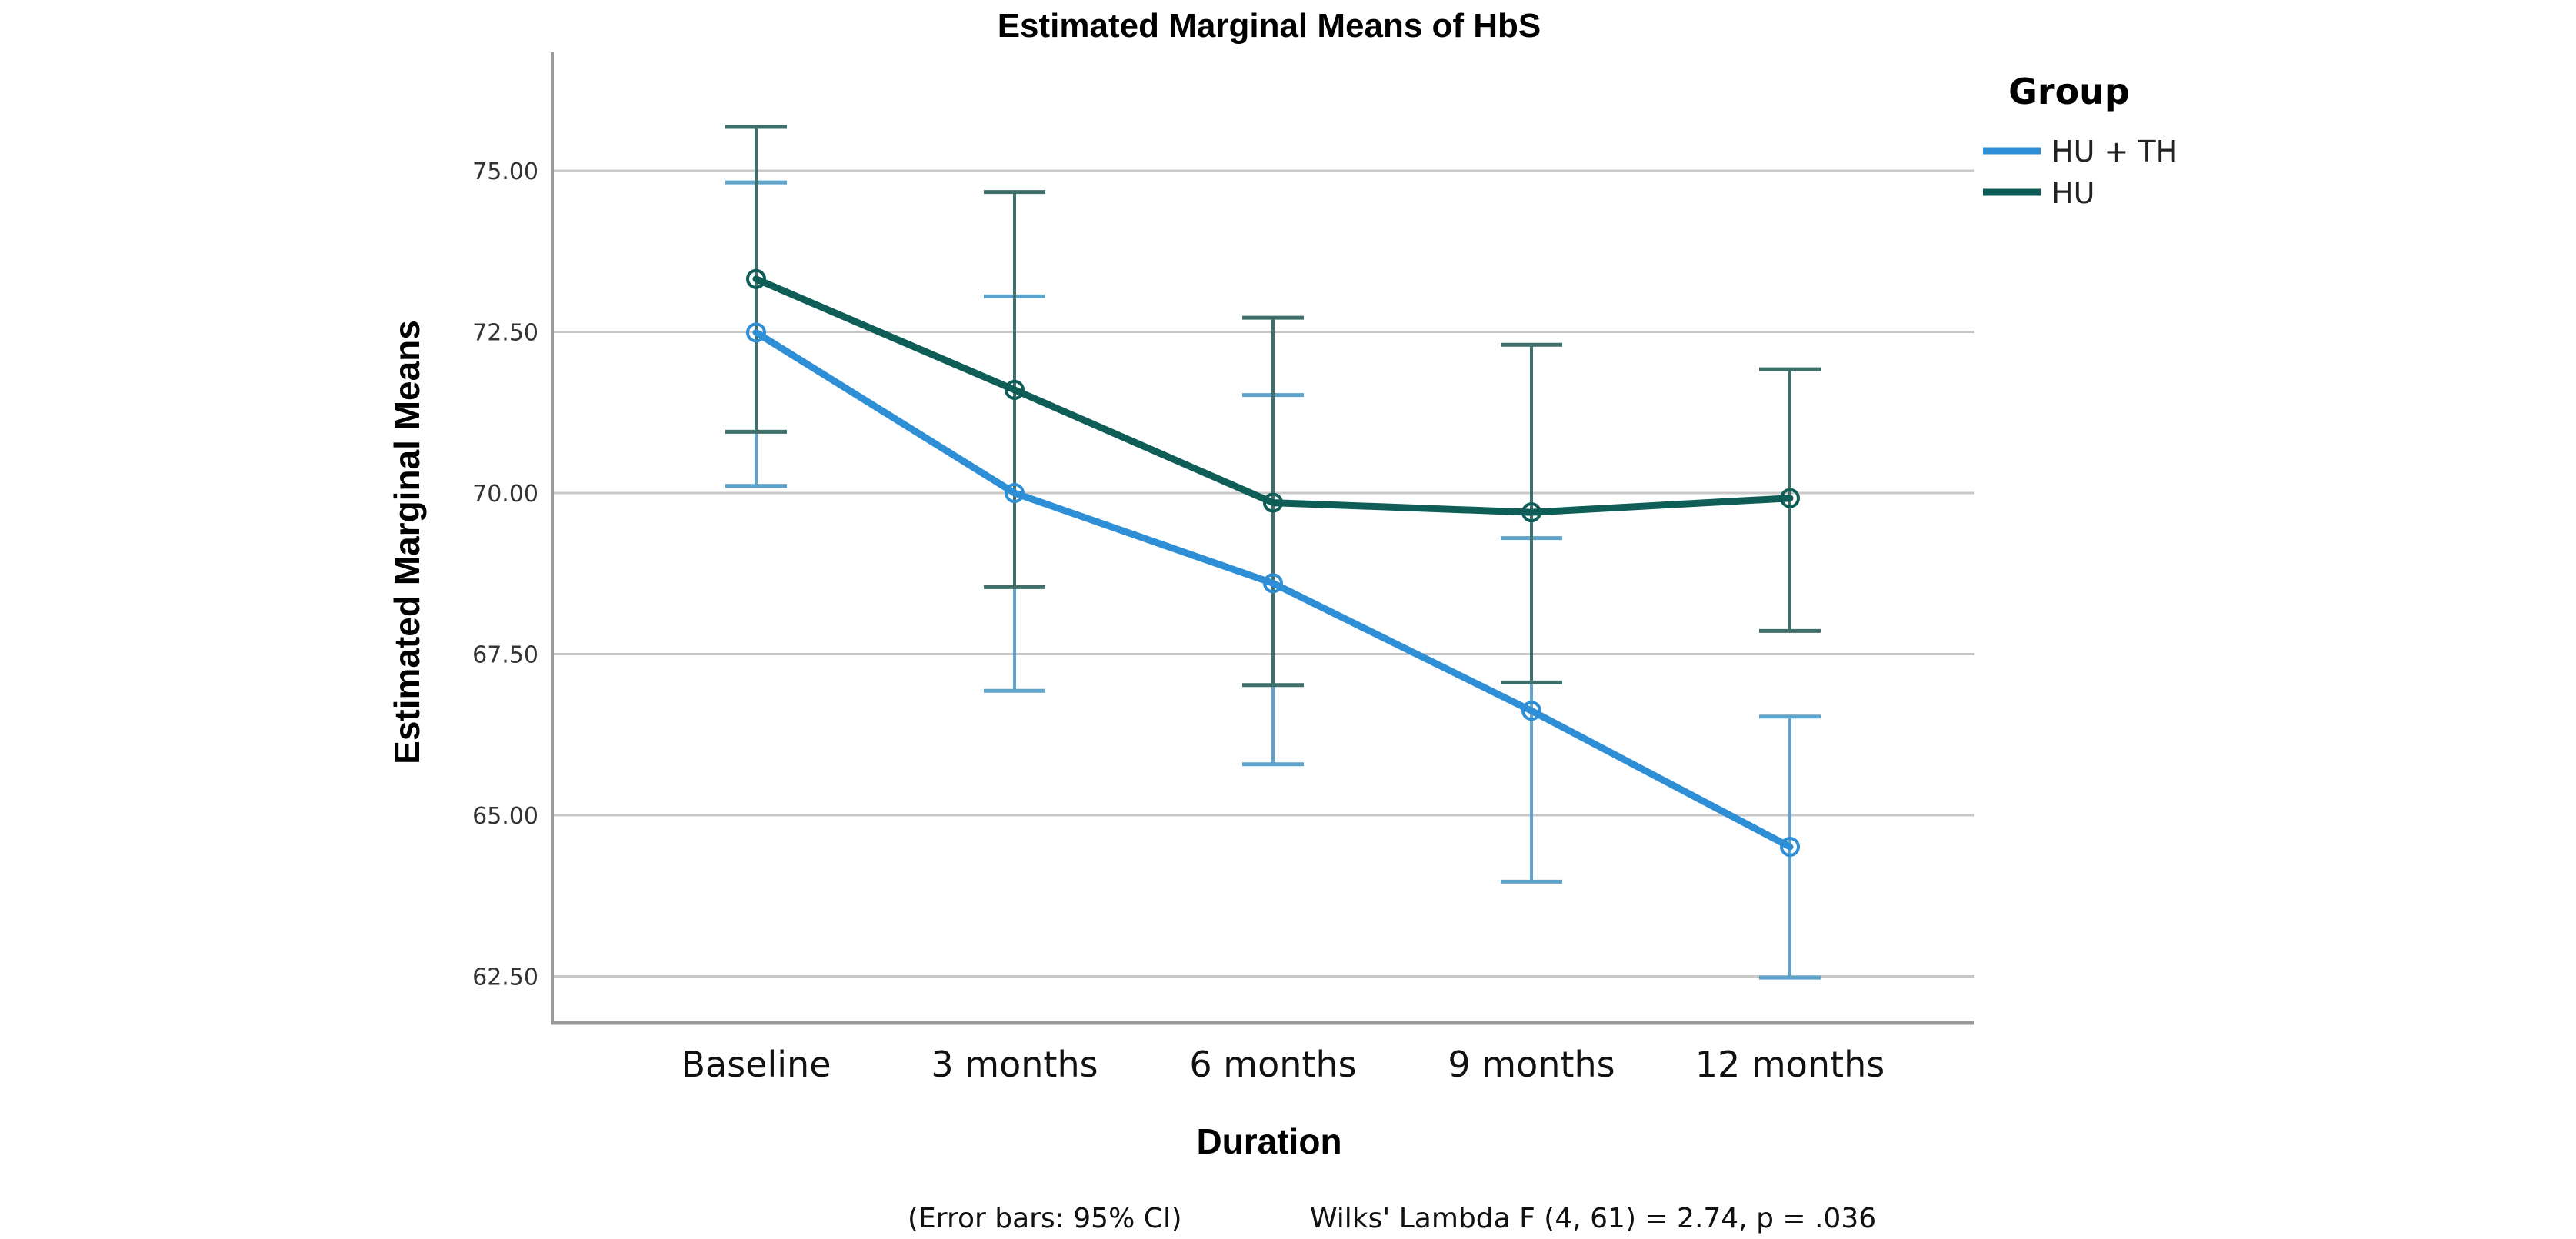 The image size is (2576, 1239). I want to click on legend: Group HU + TH HU, so click(2080, 140).